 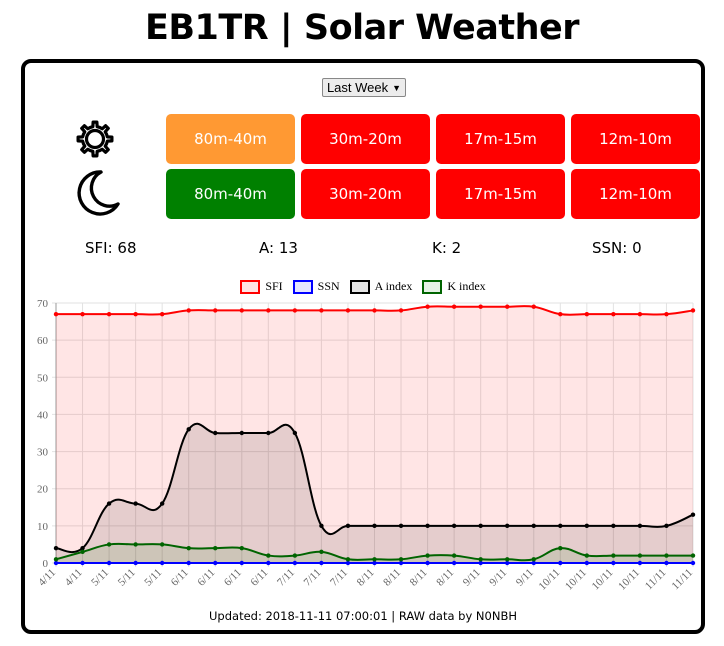 I want to click on legend-item: A index, so click(x=381, y=286).